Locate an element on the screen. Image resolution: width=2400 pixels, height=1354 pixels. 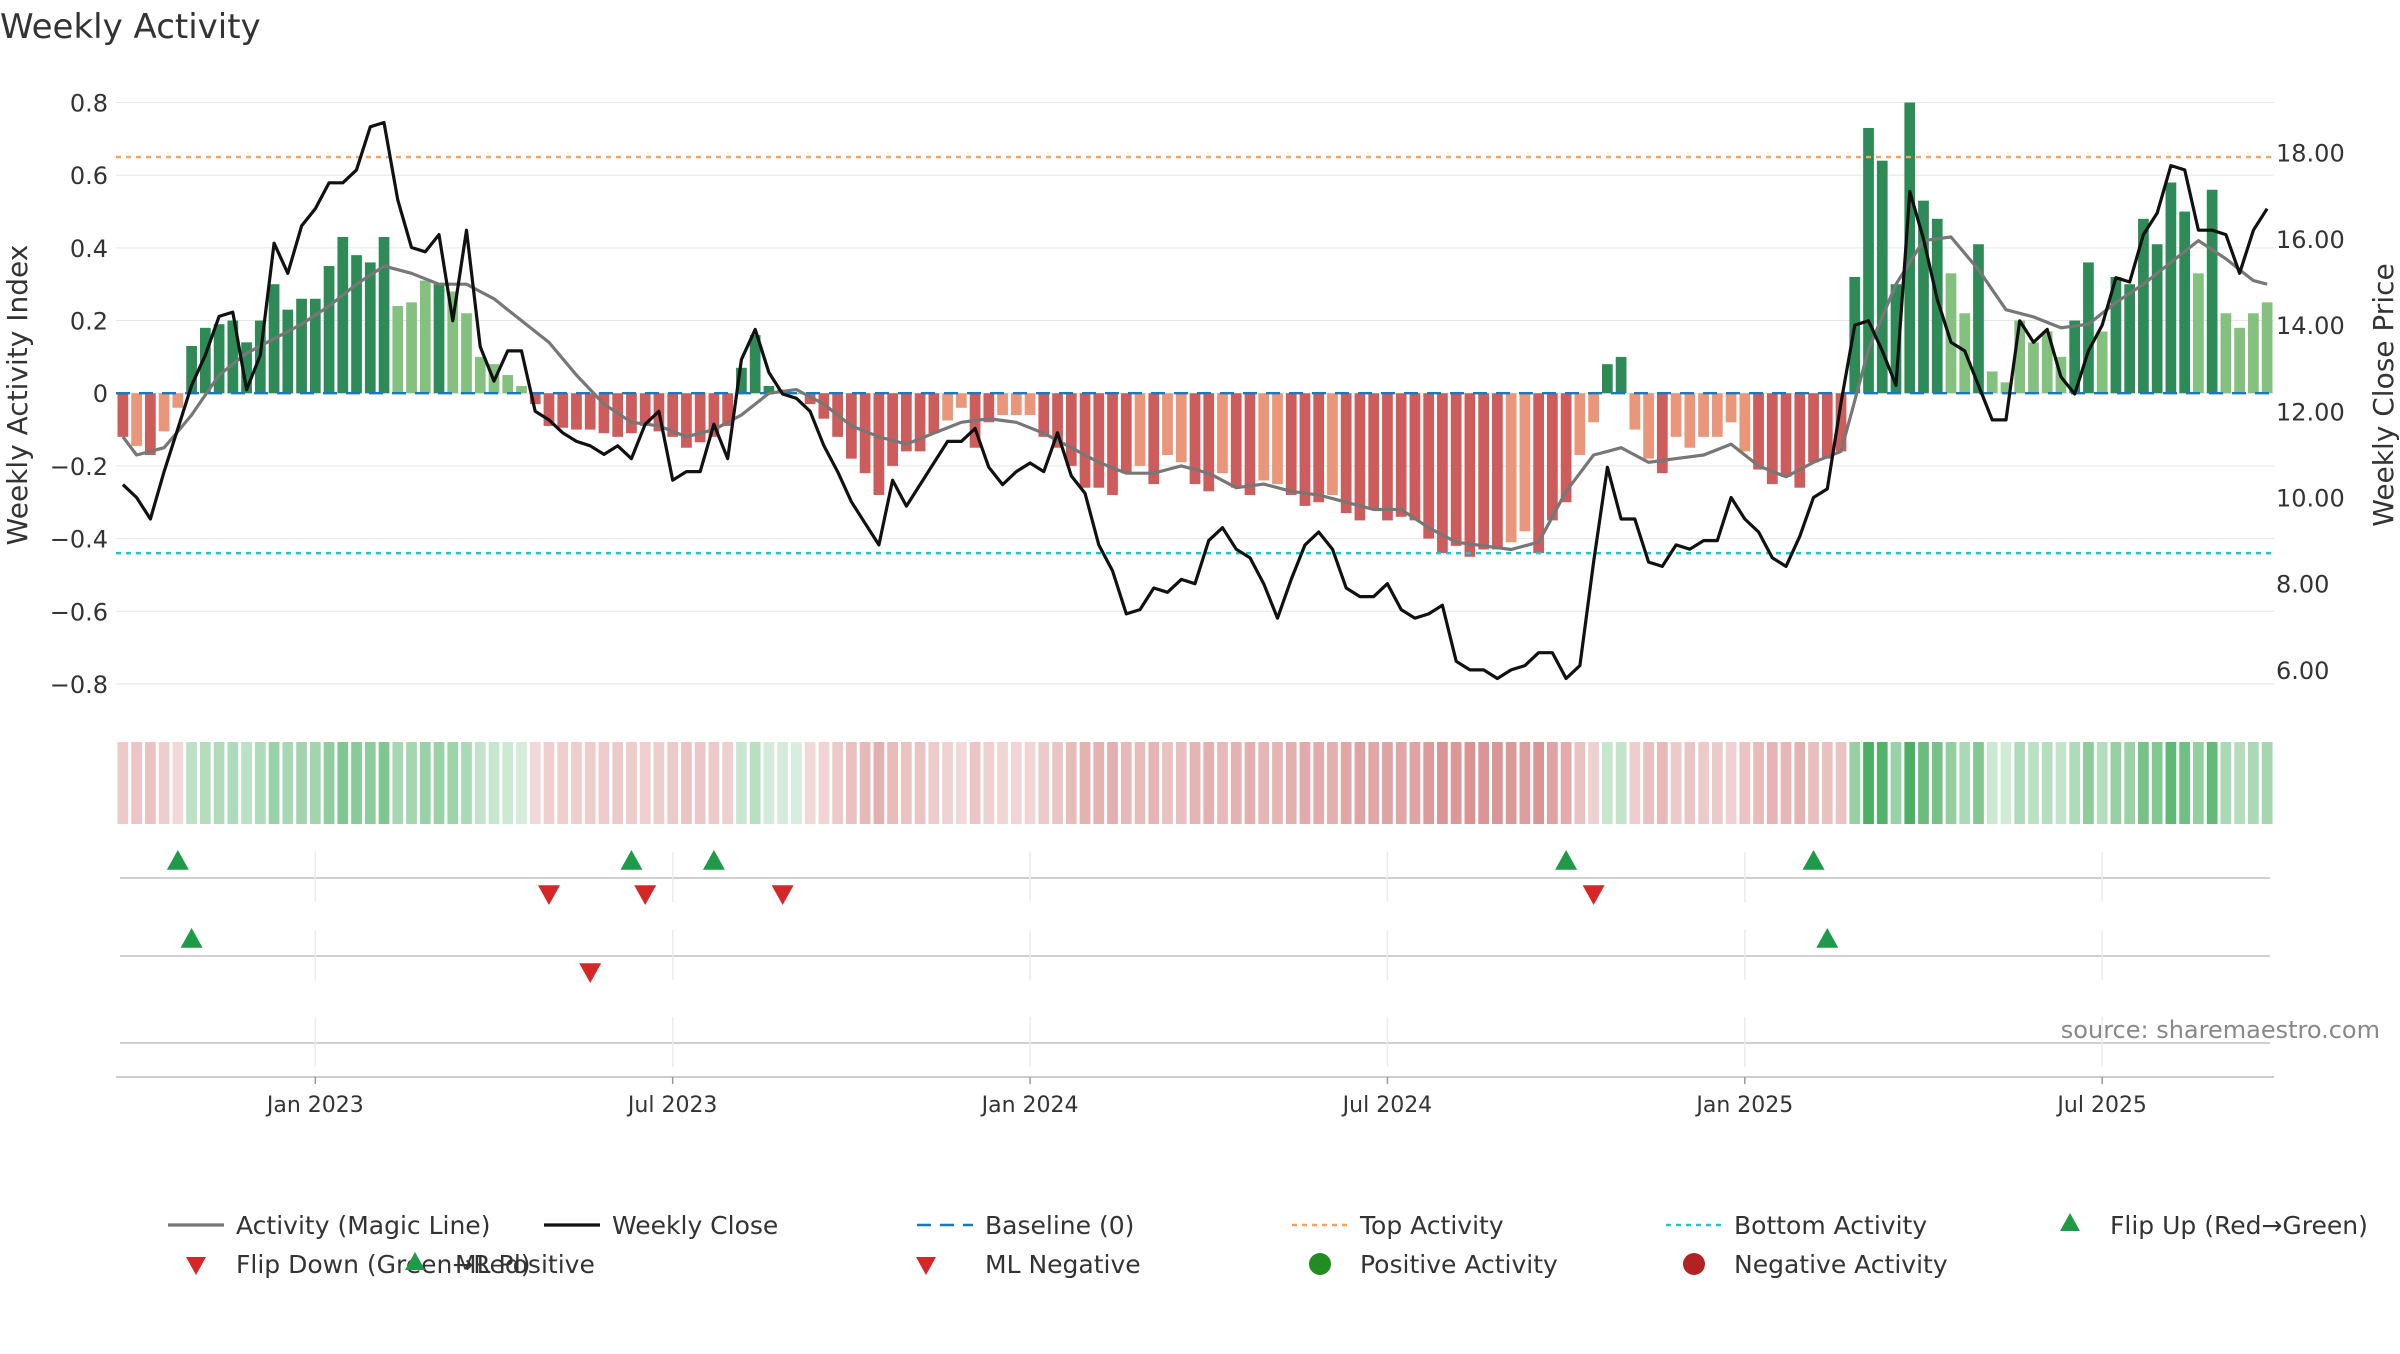
flip-up-marker is located at coordinates (631, 860).